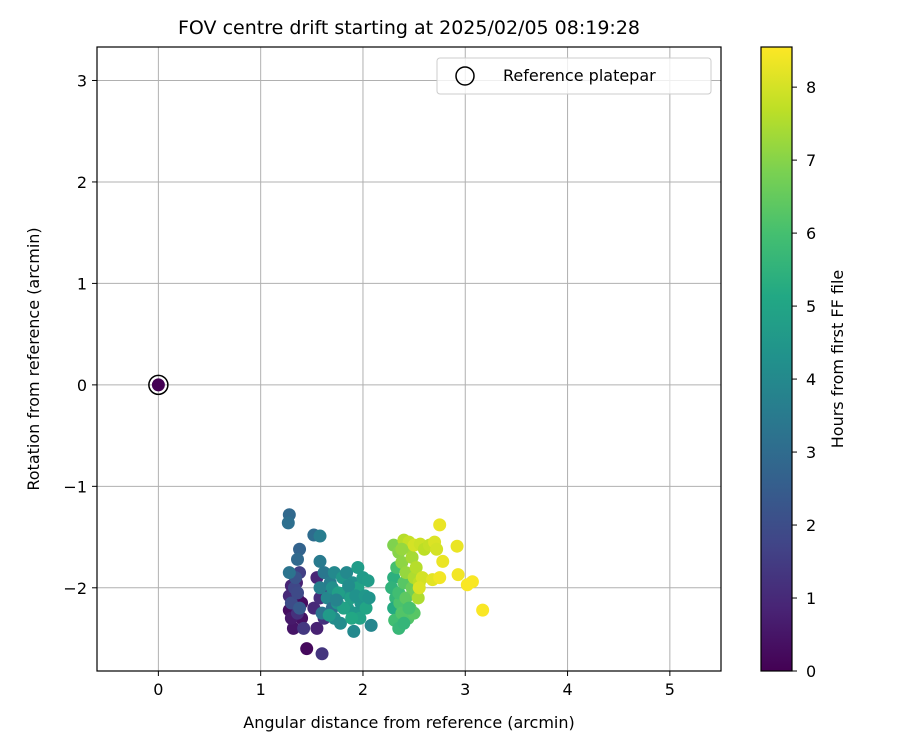 Image resolution: width=900 pixels, height=750 pixels. Describe the element at coordinates (811, 598) in the screenshot. I see `colorbar-tick-label: 1` at that location.